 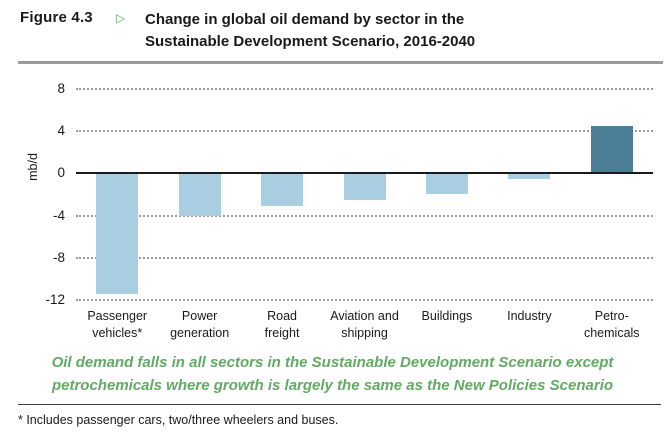 What do you see at coordinates (611, 324) in the screenshot?
I see `category-label: Petro-chemicals` at bounding box center [611, 324].